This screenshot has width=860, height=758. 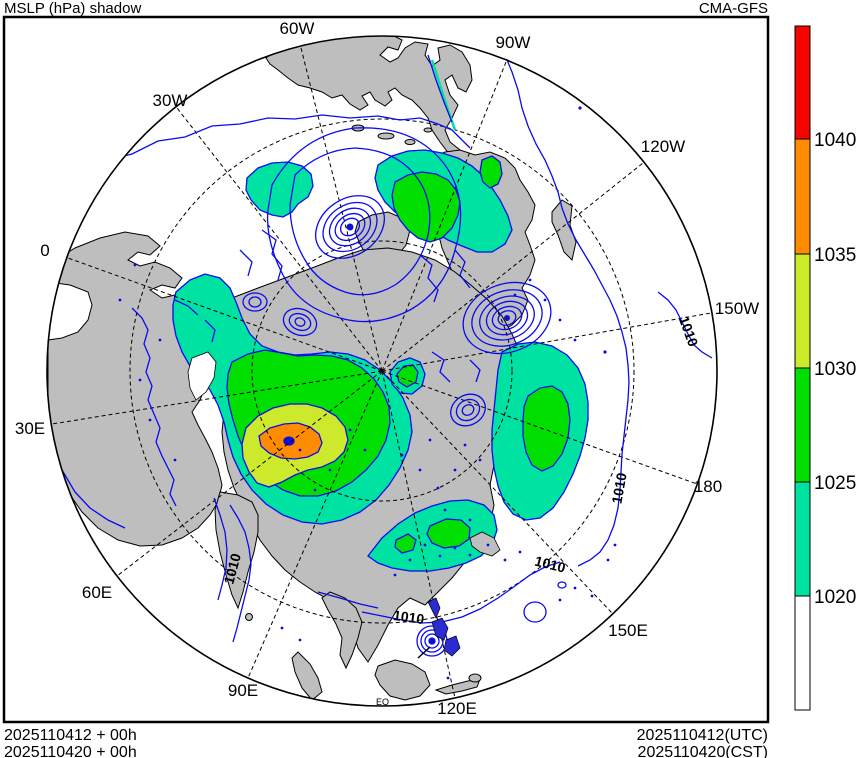 What do you see at coordinates (475, 678) in the screenshot?
I see `island-sulawesi` at bounding box center [475, 678].